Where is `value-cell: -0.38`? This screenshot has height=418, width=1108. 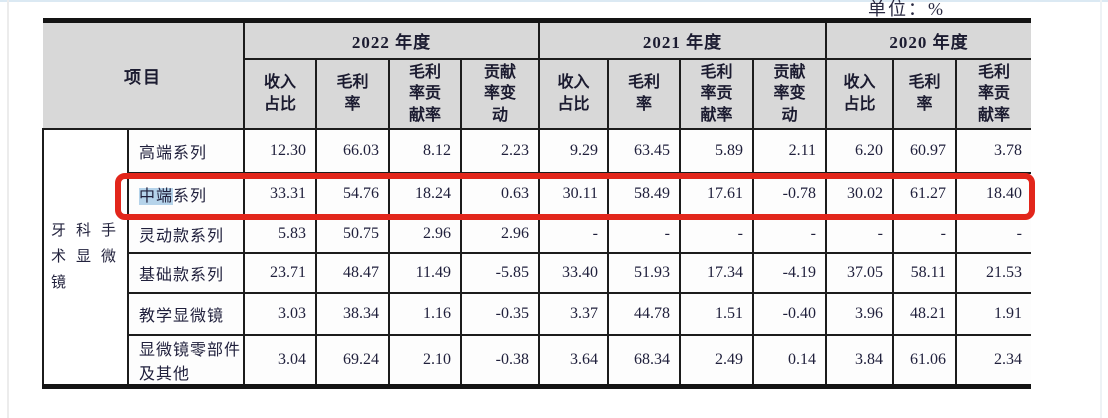 value-cell: -0.38 is located at coordinates (500, 361).